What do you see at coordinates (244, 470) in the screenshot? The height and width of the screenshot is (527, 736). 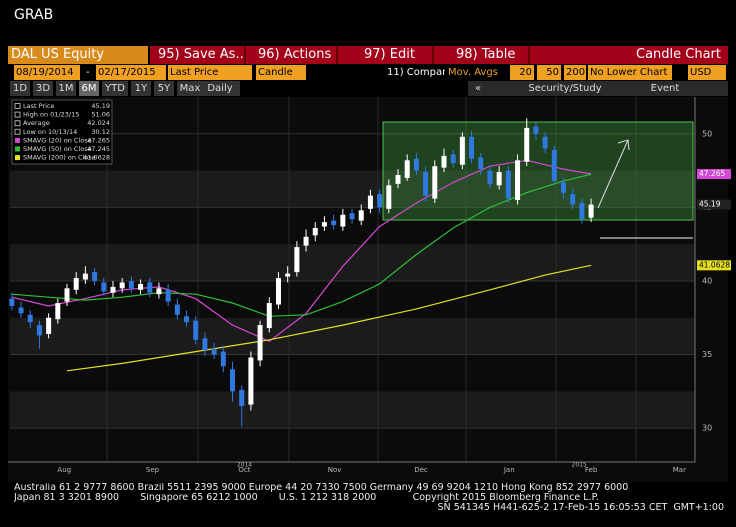 I see `x-tick-label: Oct` at bounding box center [244, 470].